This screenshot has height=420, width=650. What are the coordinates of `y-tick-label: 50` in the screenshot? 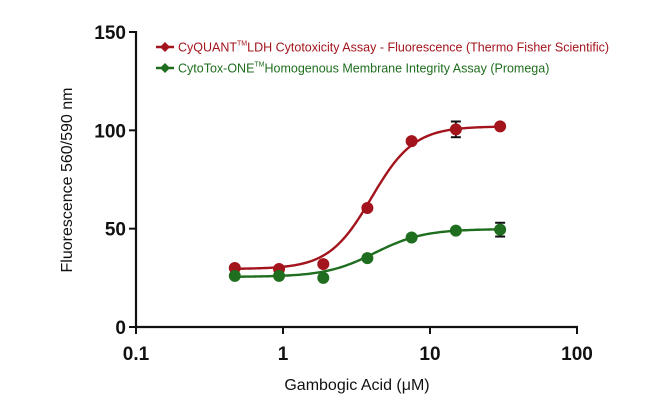 It's located at (115, 230).